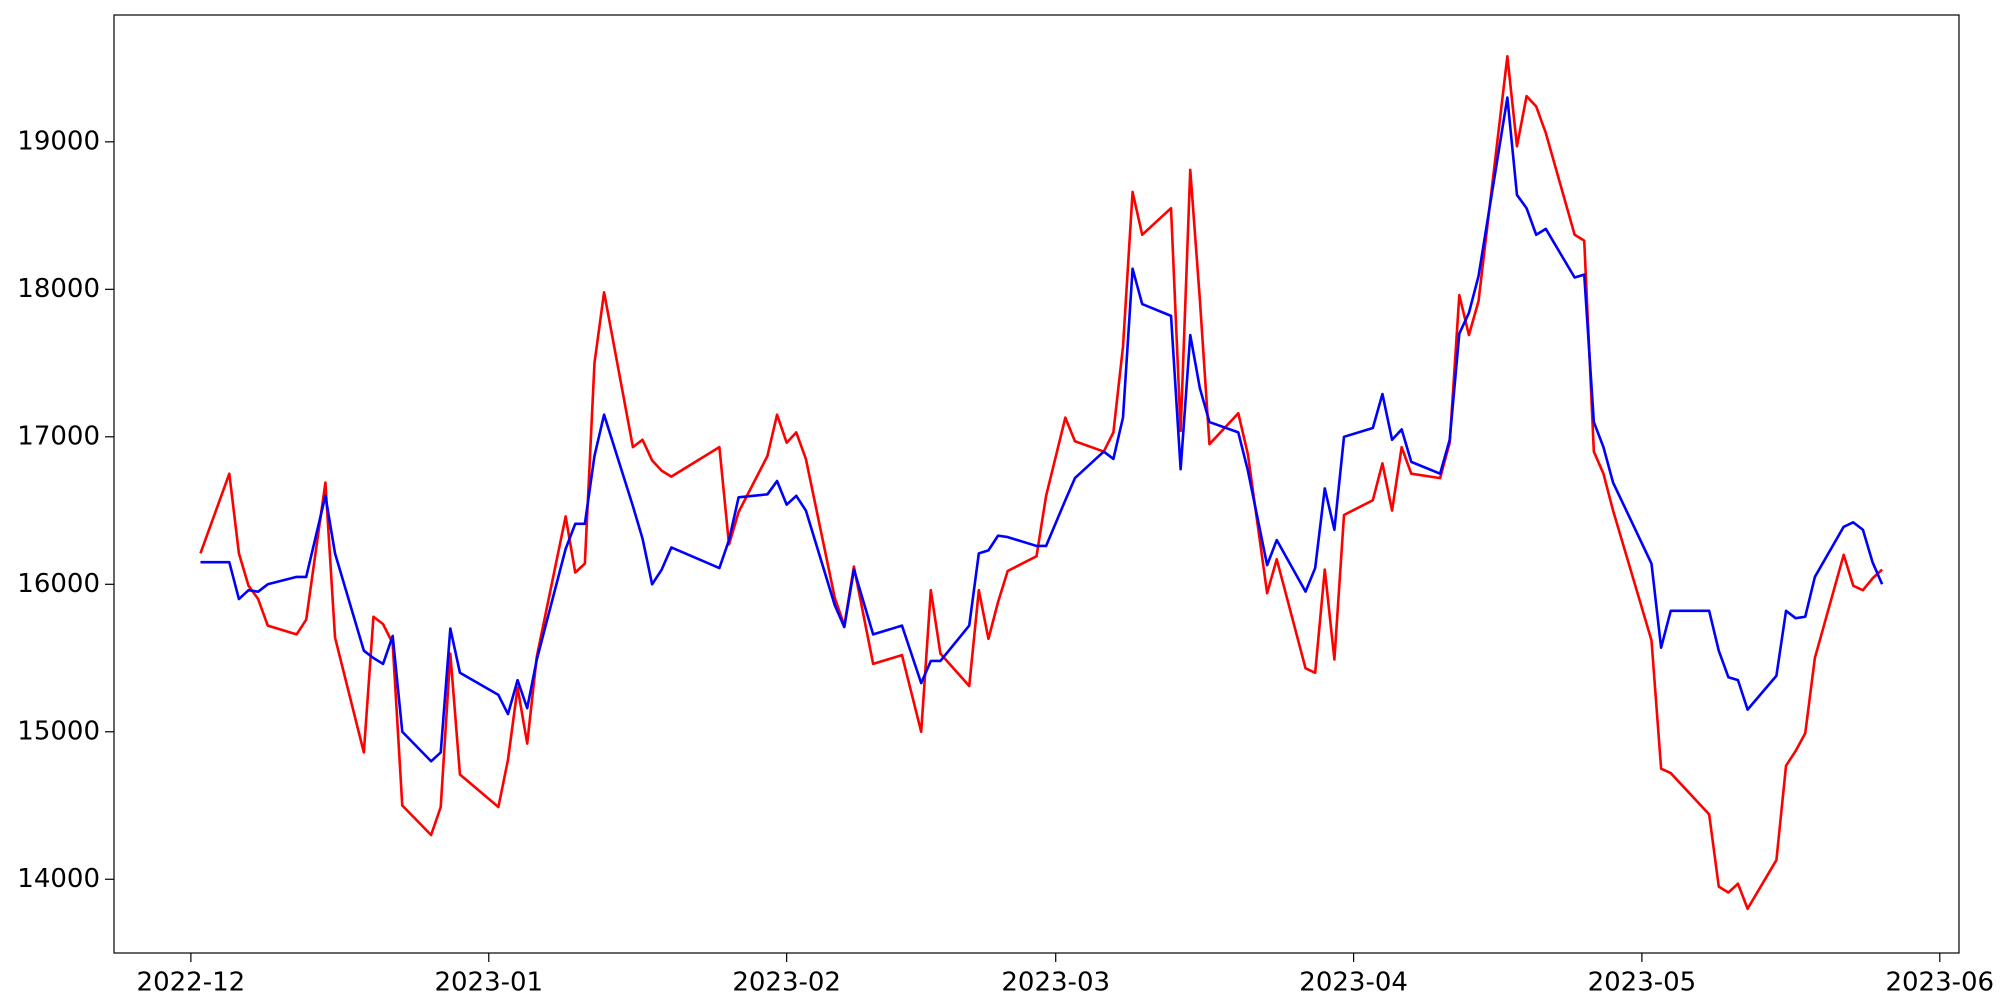 Image resolution: width=2000 pixels, height=1000 pixels. What do you see at coordinates (488, 983) in the screenshot?
I see `x-tick-label: 2023-01` at bounding box center [488, 983].